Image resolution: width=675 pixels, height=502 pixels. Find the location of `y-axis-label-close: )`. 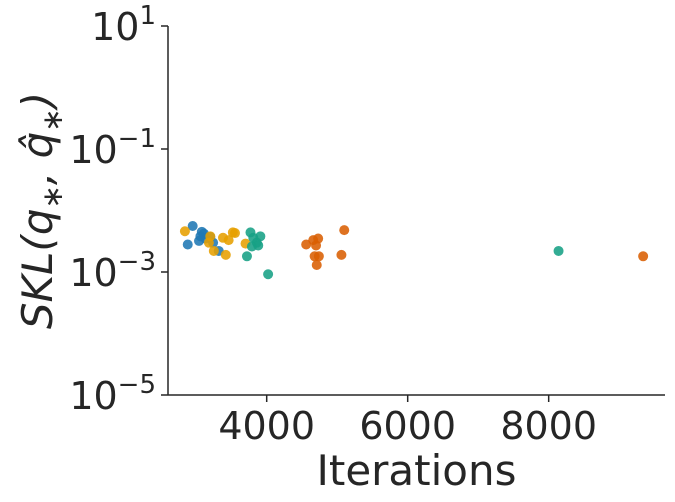

y-axis-label-close: ) is located at coordinates (37, 101).